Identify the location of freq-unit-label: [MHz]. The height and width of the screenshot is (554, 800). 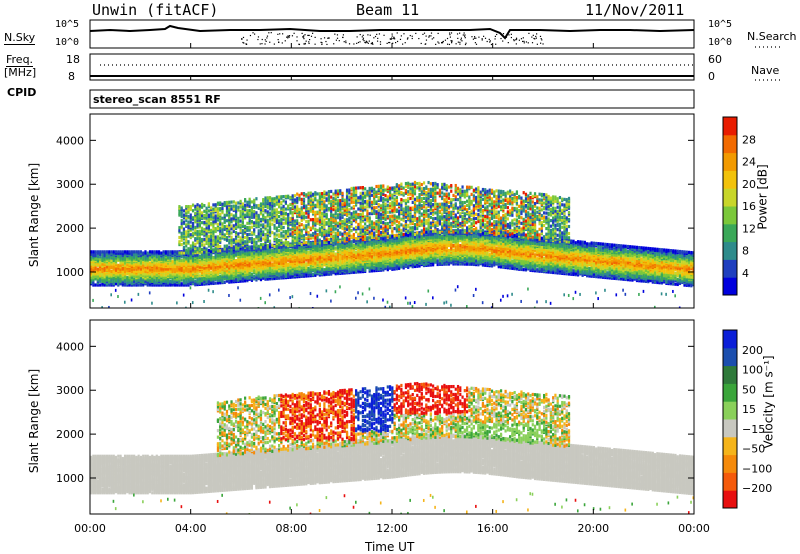
(20, 72).